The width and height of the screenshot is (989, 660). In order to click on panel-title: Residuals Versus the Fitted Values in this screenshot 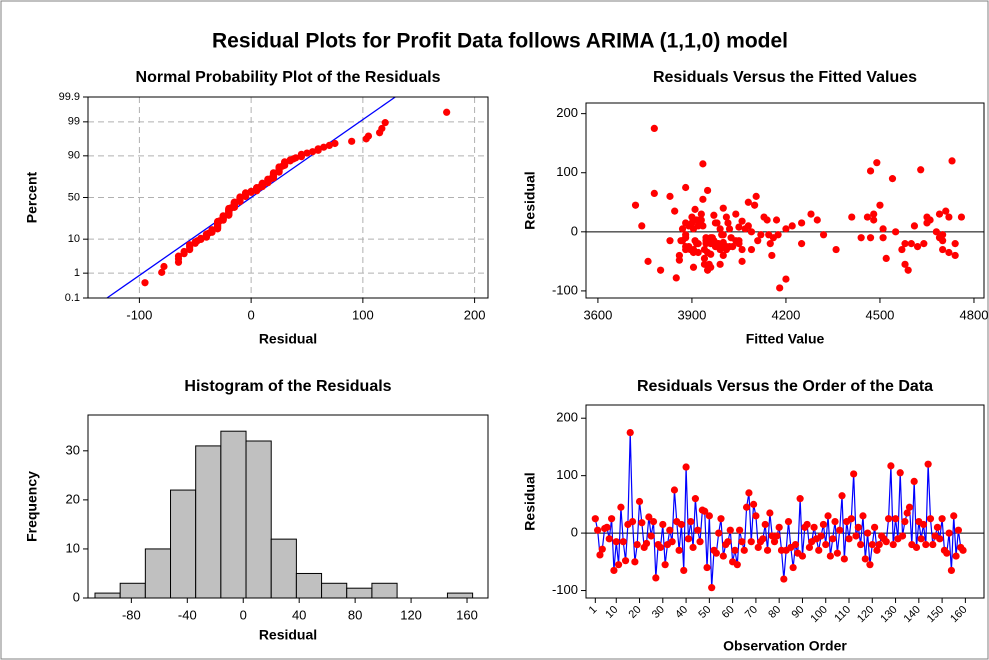, I will do `click(785, 77)`.